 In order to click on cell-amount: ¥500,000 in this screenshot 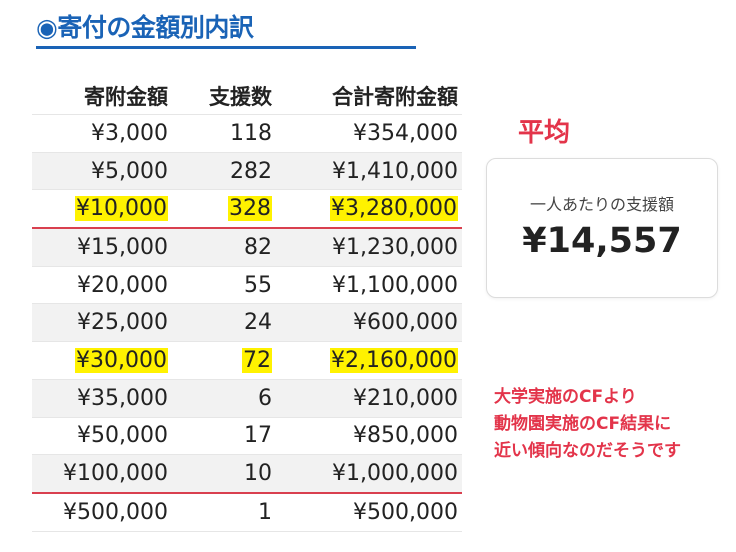, I will do `click(102, 512)`.